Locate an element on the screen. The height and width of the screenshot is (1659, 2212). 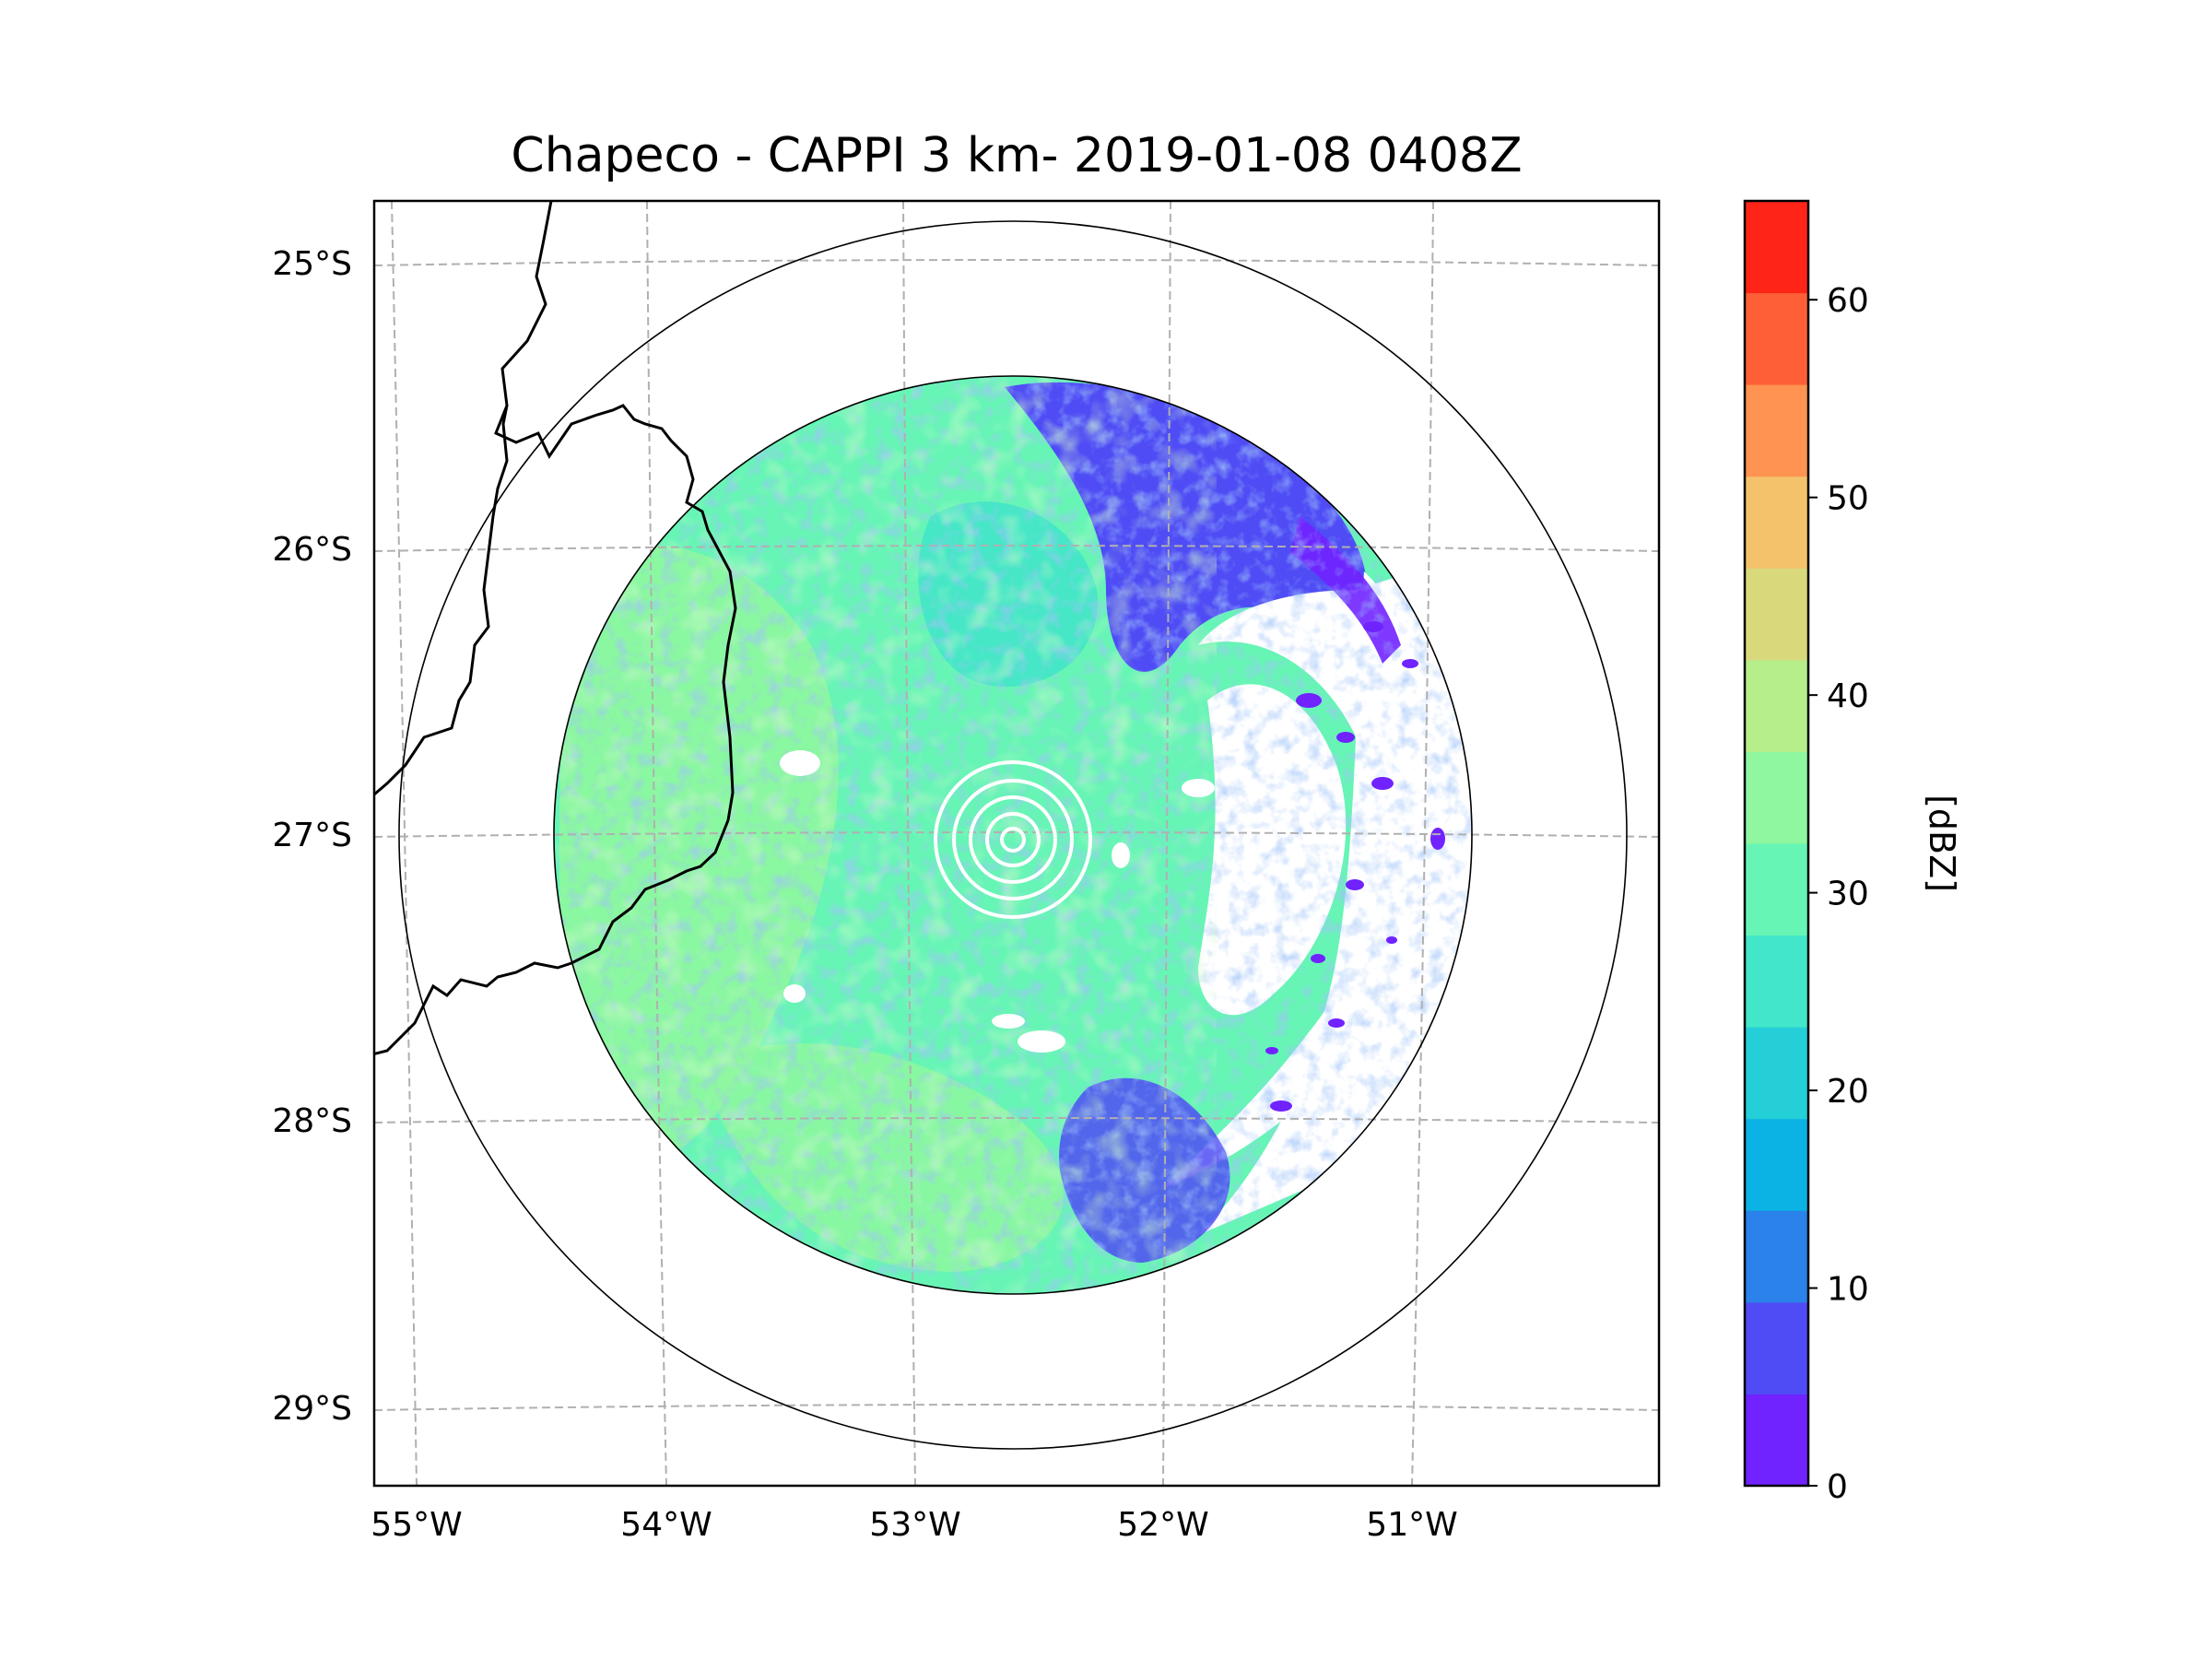
colorbar-tick-label: 20 is located at coordinates (1848, 1092).